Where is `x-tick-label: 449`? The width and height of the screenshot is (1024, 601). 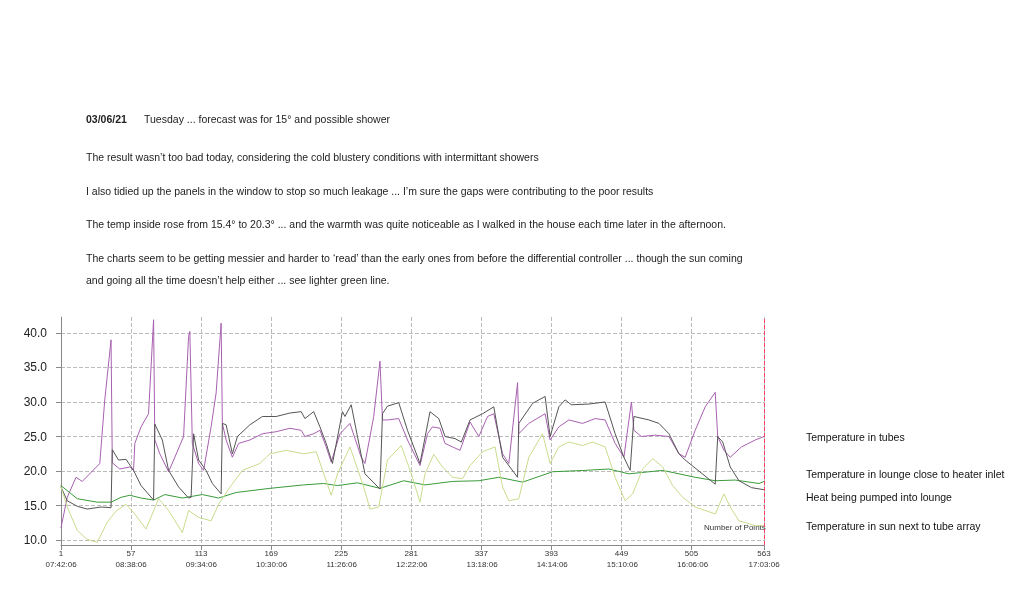
x-tick-label: 449 is located at coordinates (621, 553).